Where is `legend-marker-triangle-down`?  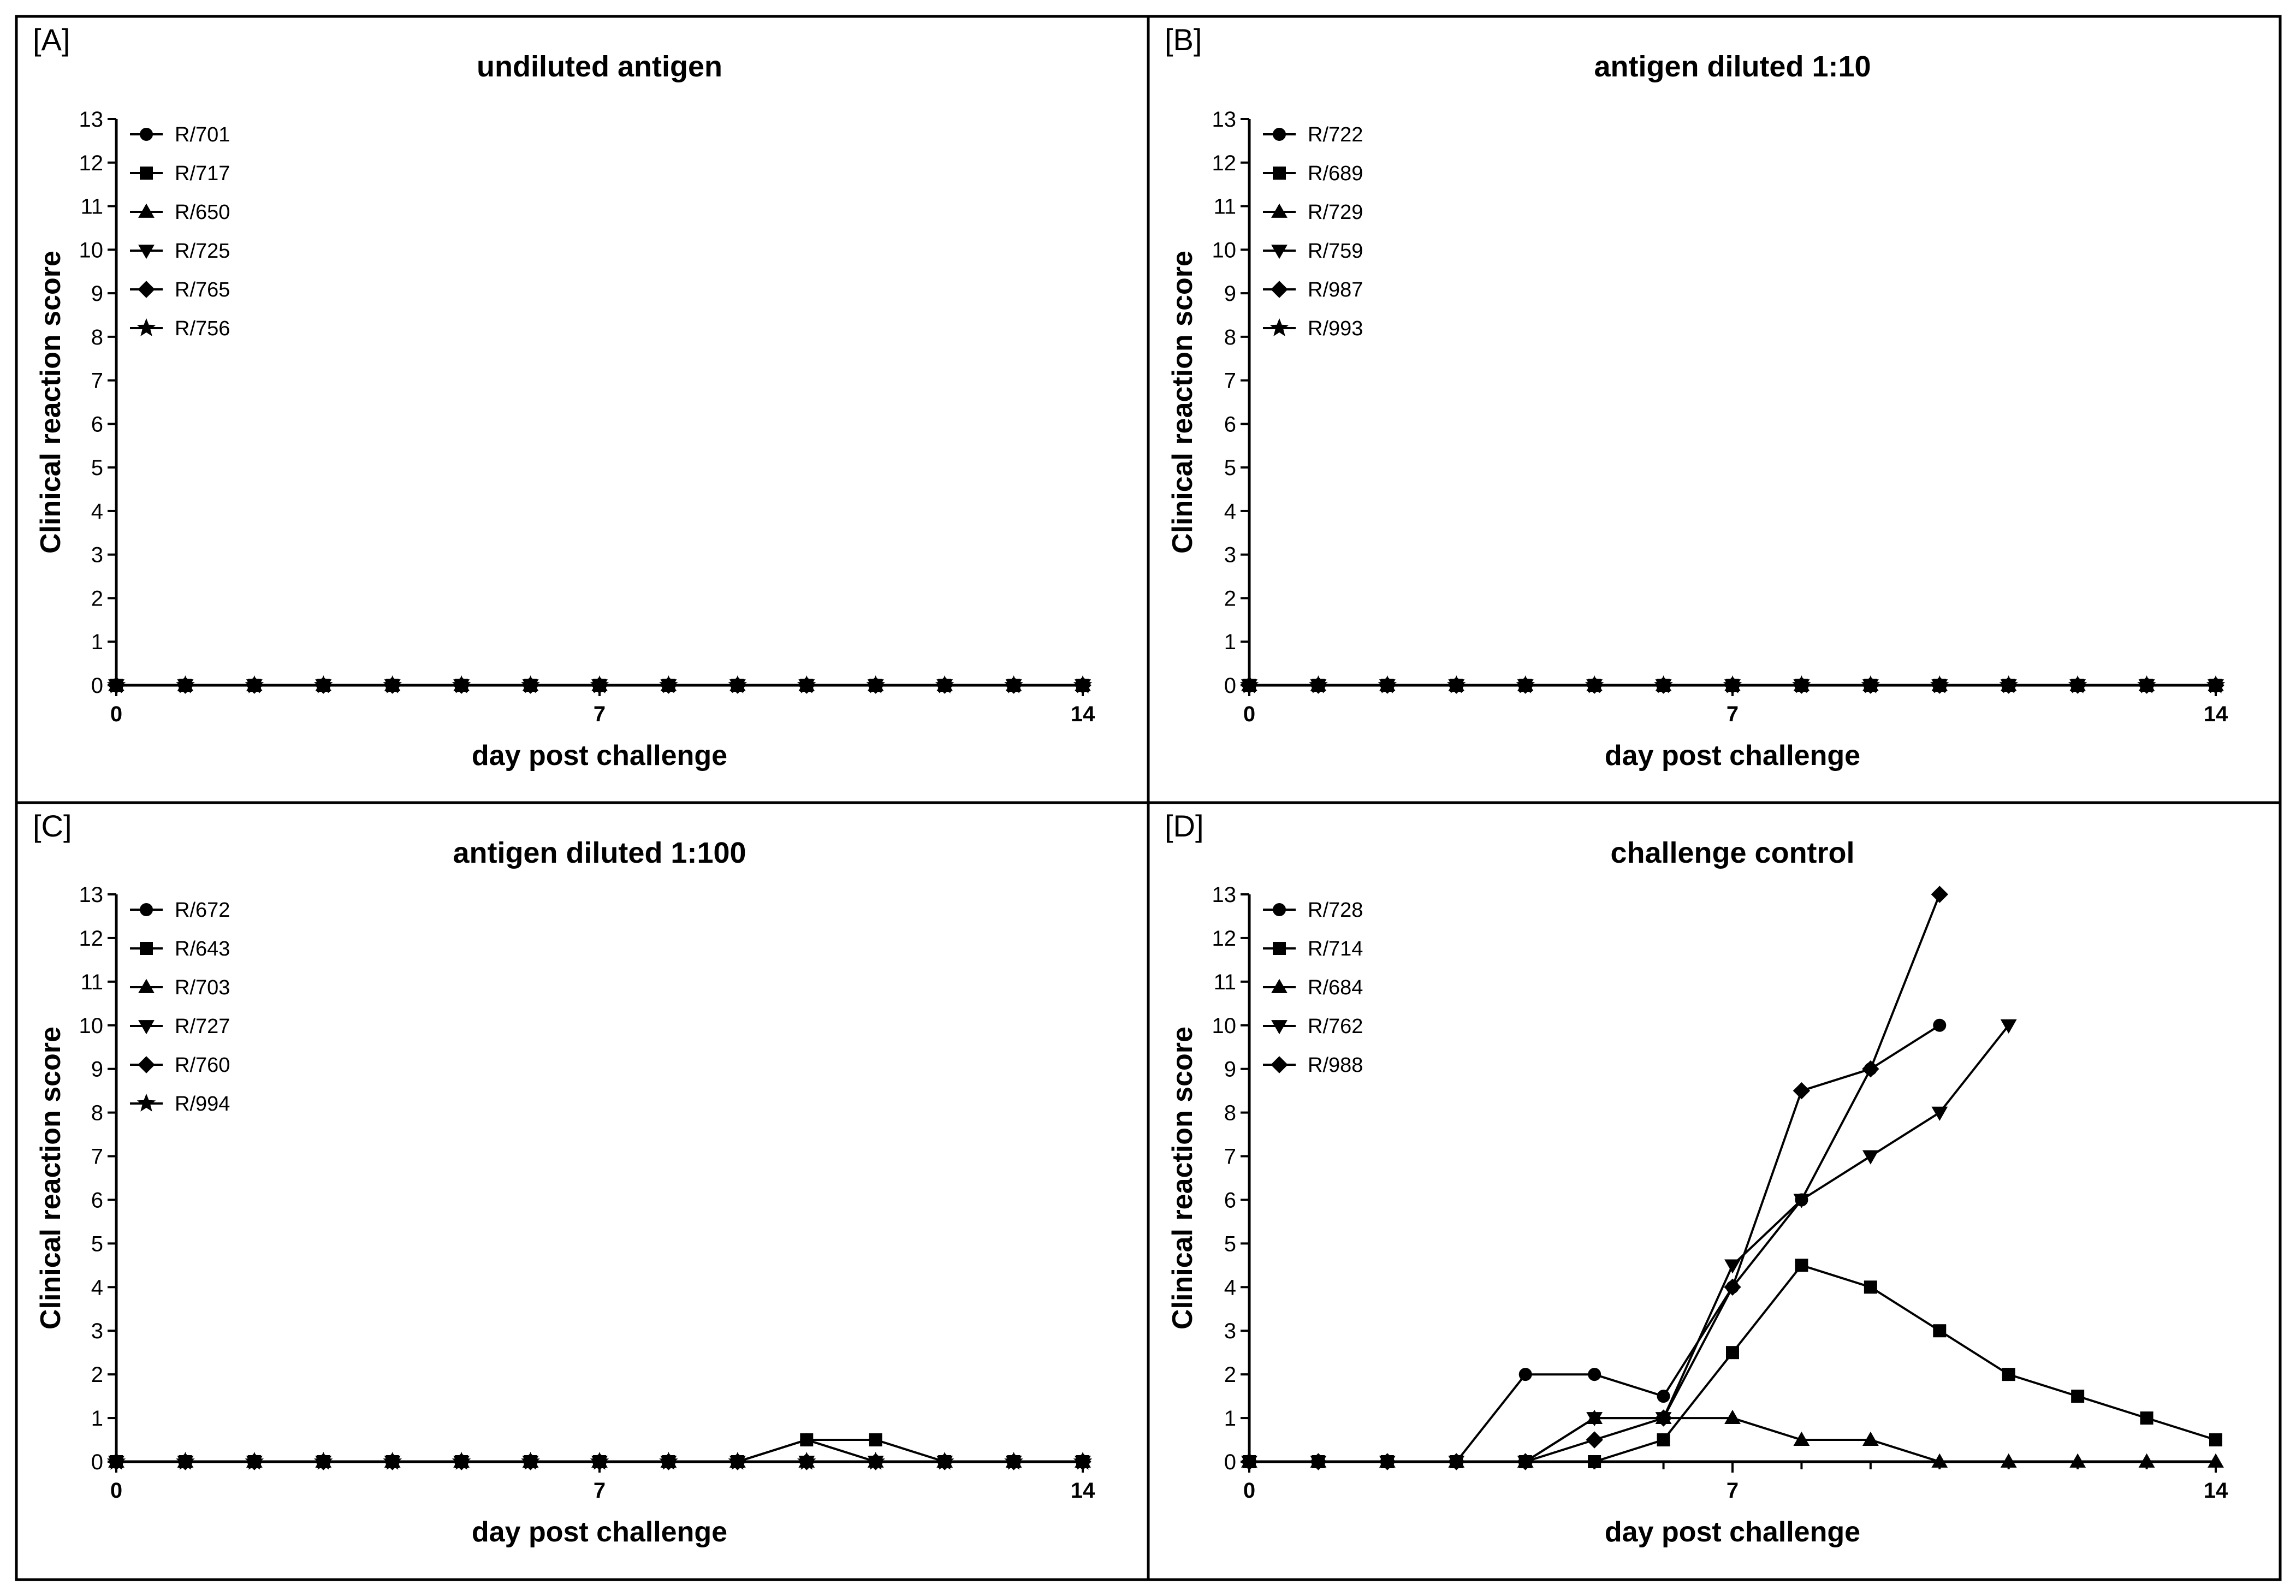
legend-marker-triangle-down is located at coordinates (147, 1027).